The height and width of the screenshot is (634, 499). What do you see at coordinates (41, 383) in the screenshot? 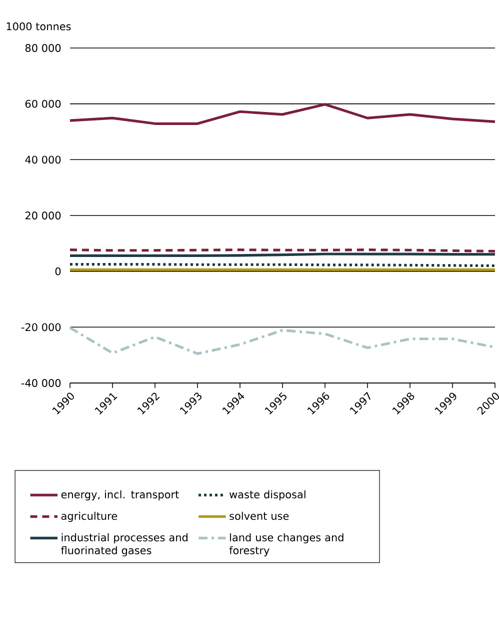
I see `y-tick-label: -40 000` at bounding box center [41, 383].